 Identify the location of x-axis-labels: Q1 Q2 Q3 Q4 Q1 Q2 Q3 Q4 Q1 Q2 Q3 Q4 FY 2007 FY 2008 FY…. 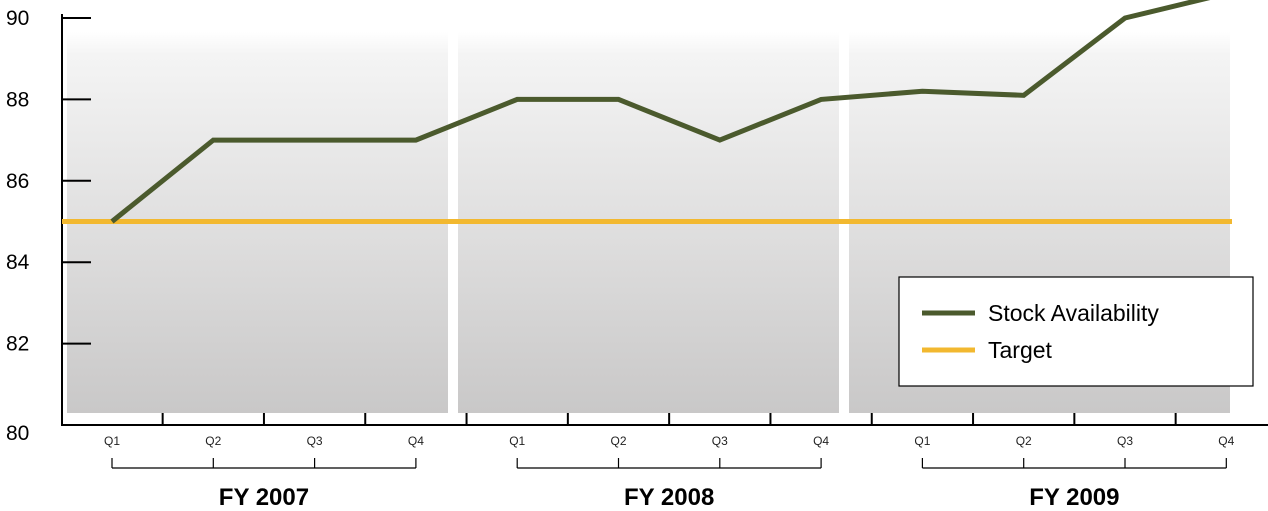
(669, 472).